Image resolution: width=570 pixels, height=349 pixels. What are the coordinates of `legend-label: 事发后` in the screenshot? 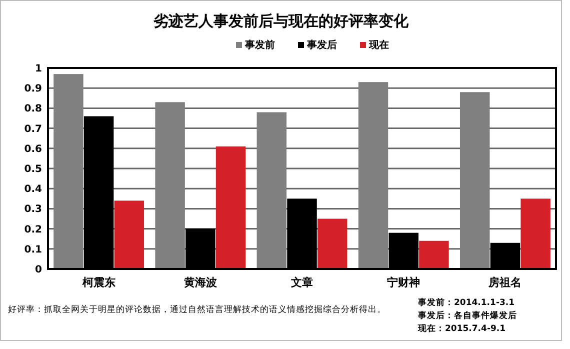 It's located at (321, 45).